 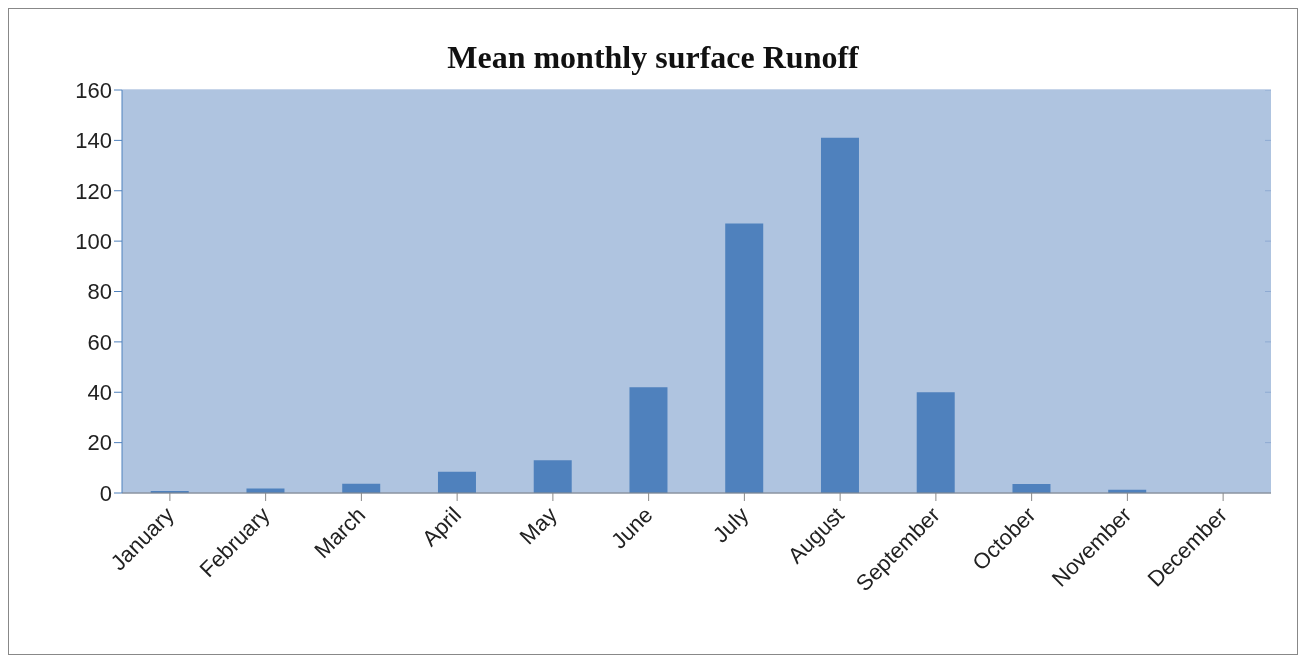 What do you see at coordinates (538, 526) in the screenshot?
I see `x-tick-label: May` at bounding box center [538, 526].